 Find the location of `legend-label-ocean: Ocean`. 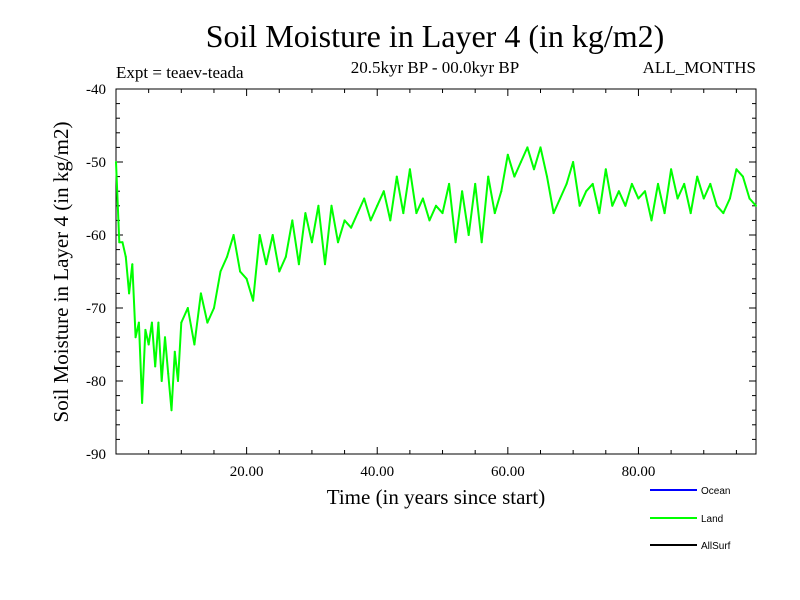

legend-label-ocean: Ocean is located at coordinates (715, 491).